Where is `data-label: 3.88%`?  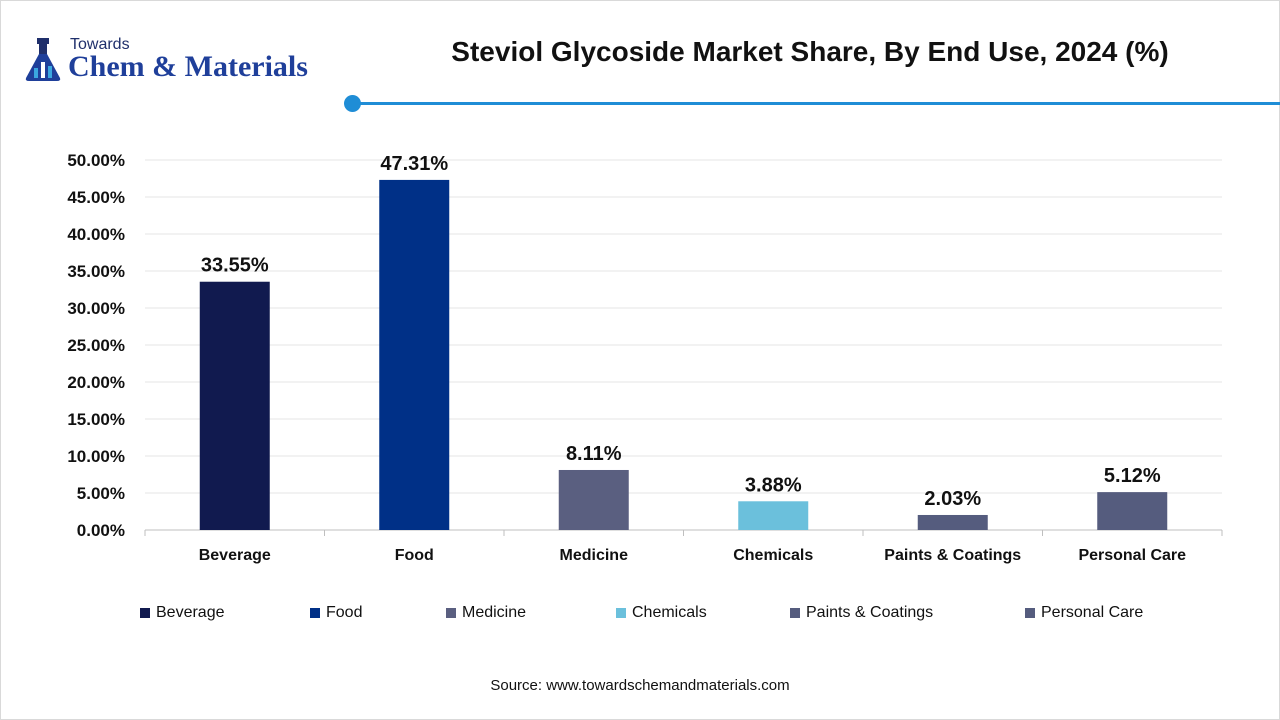 data-label: 3.88% is located at coordinates (773, 485).